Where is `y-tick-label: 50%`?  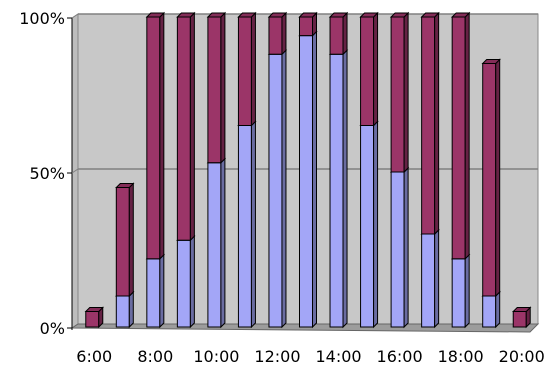
y-tick-label: 50% is located at coordinates (47, 173).